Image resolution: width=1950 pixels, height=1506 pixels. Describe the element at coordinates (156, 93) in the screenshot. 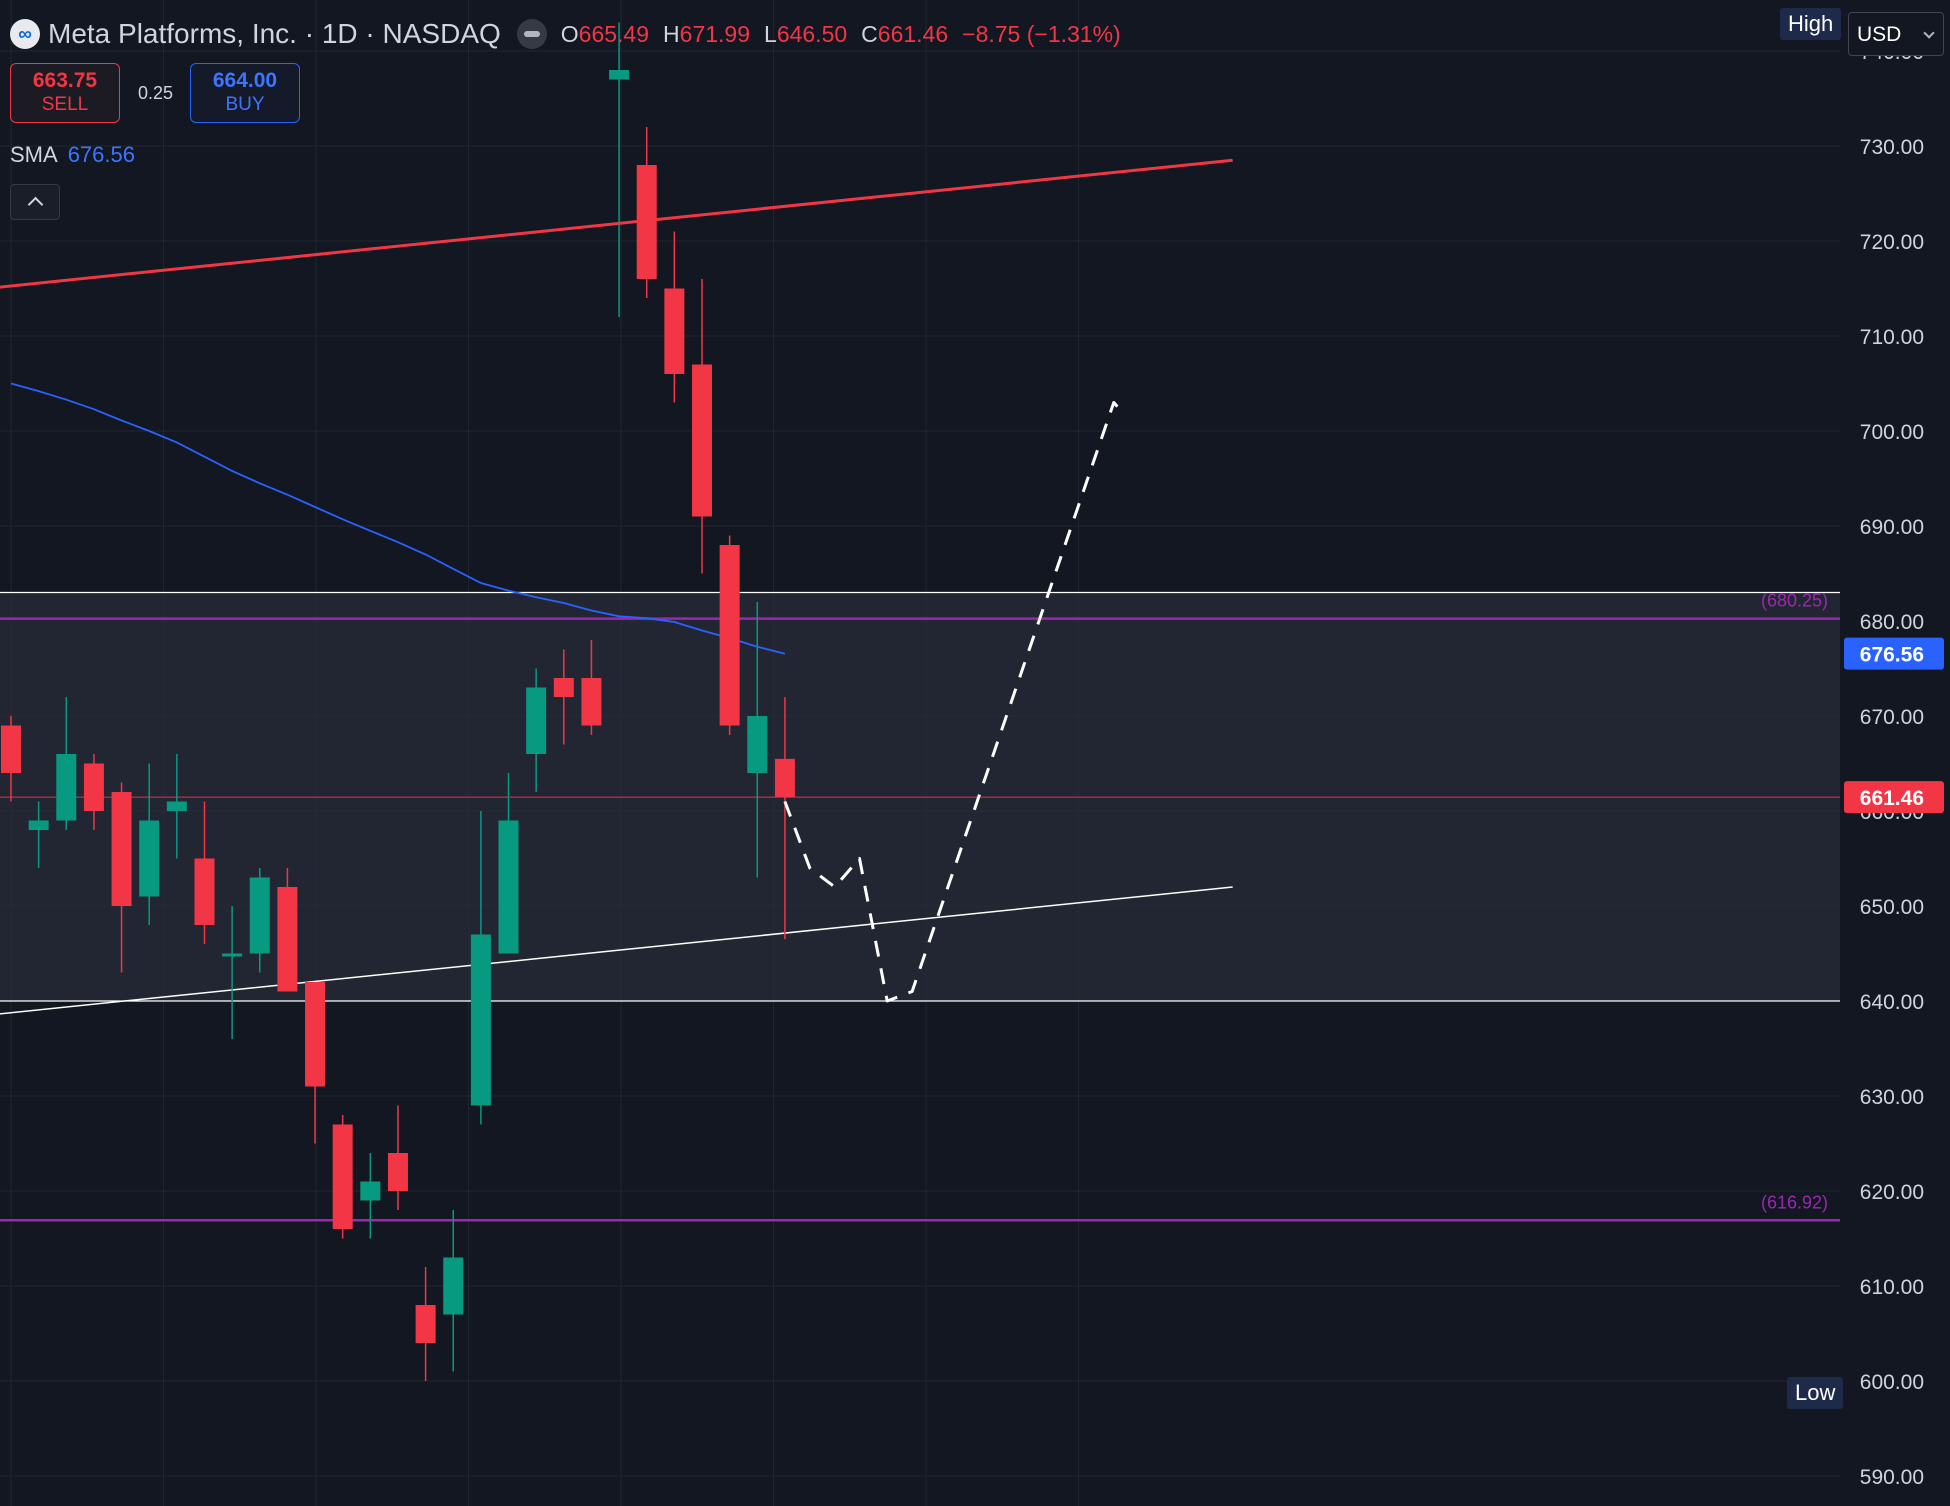

I see `spread-value: 0.25` at that location.